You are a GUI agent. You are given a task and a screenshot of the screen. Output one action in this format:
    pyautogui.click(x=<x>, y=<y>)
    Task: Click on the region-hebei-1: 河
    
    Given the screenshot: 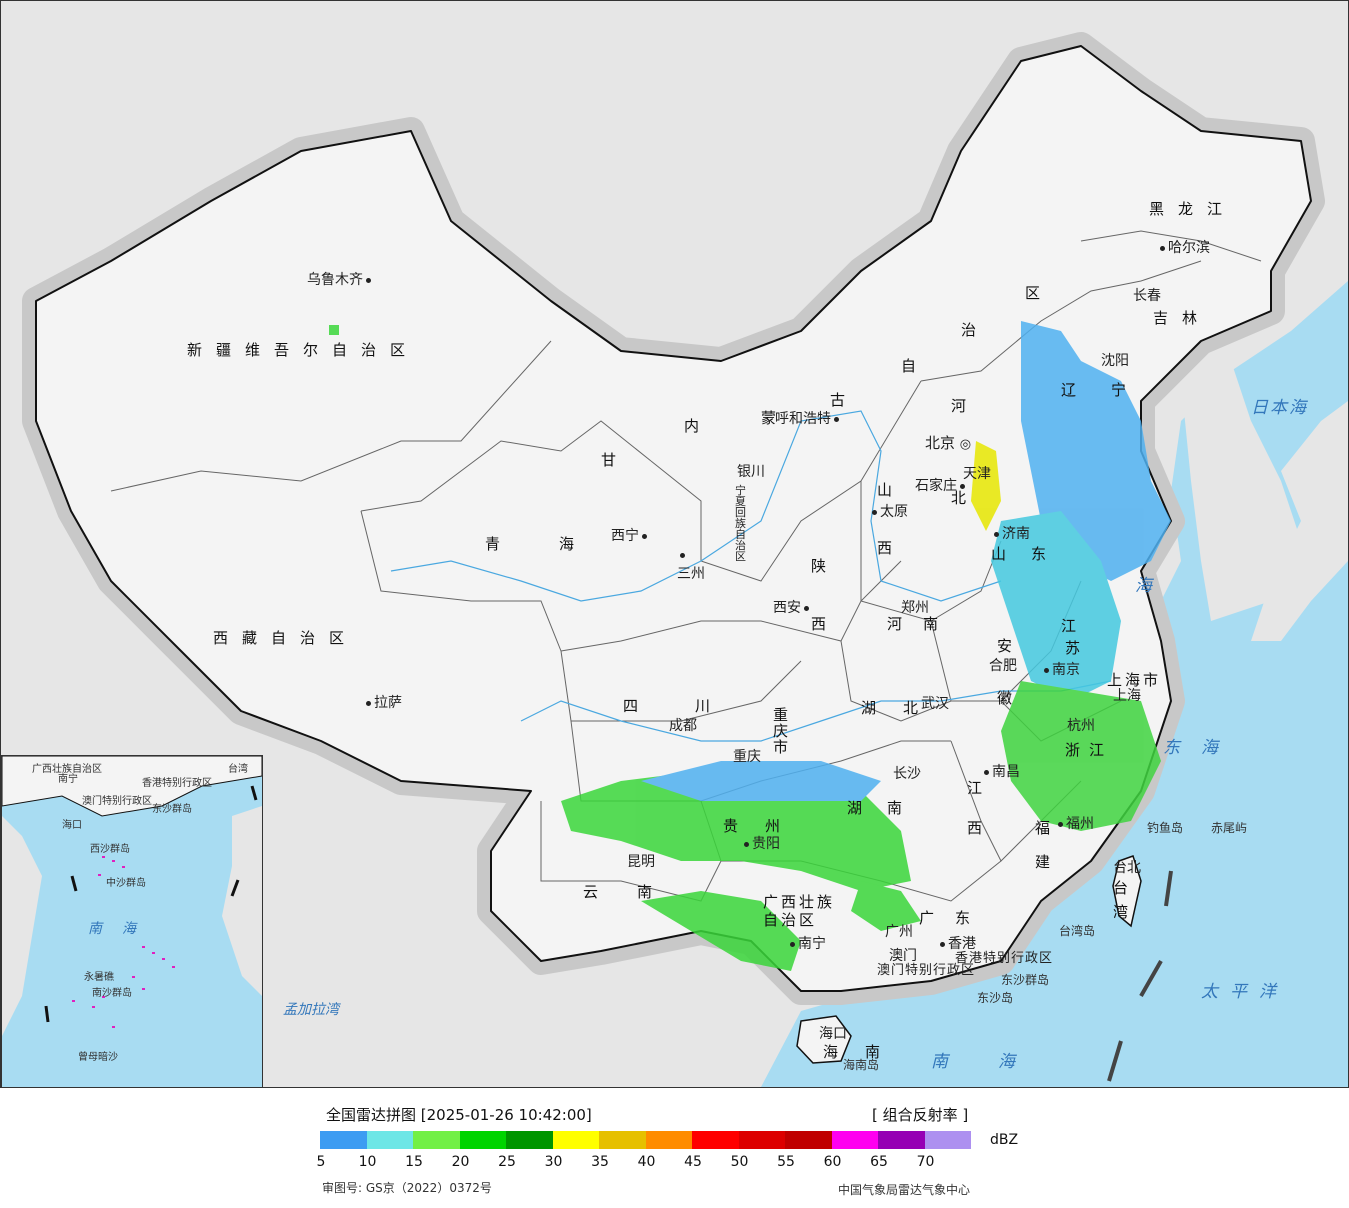 What is the action you would take?
    pyautogui.click(x=960, y=406)
    